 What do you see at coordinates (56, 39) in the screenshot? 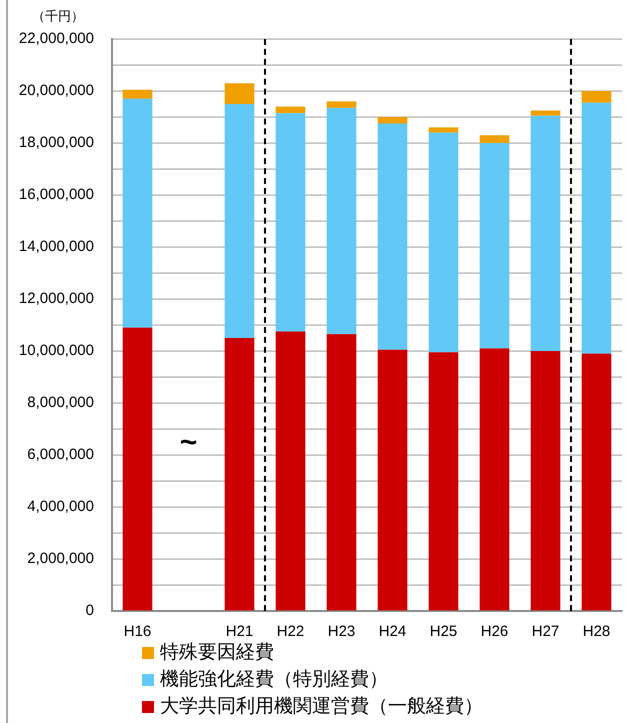
I see `y-tick-label: 22,000,000` at bounding box center [56, 39].